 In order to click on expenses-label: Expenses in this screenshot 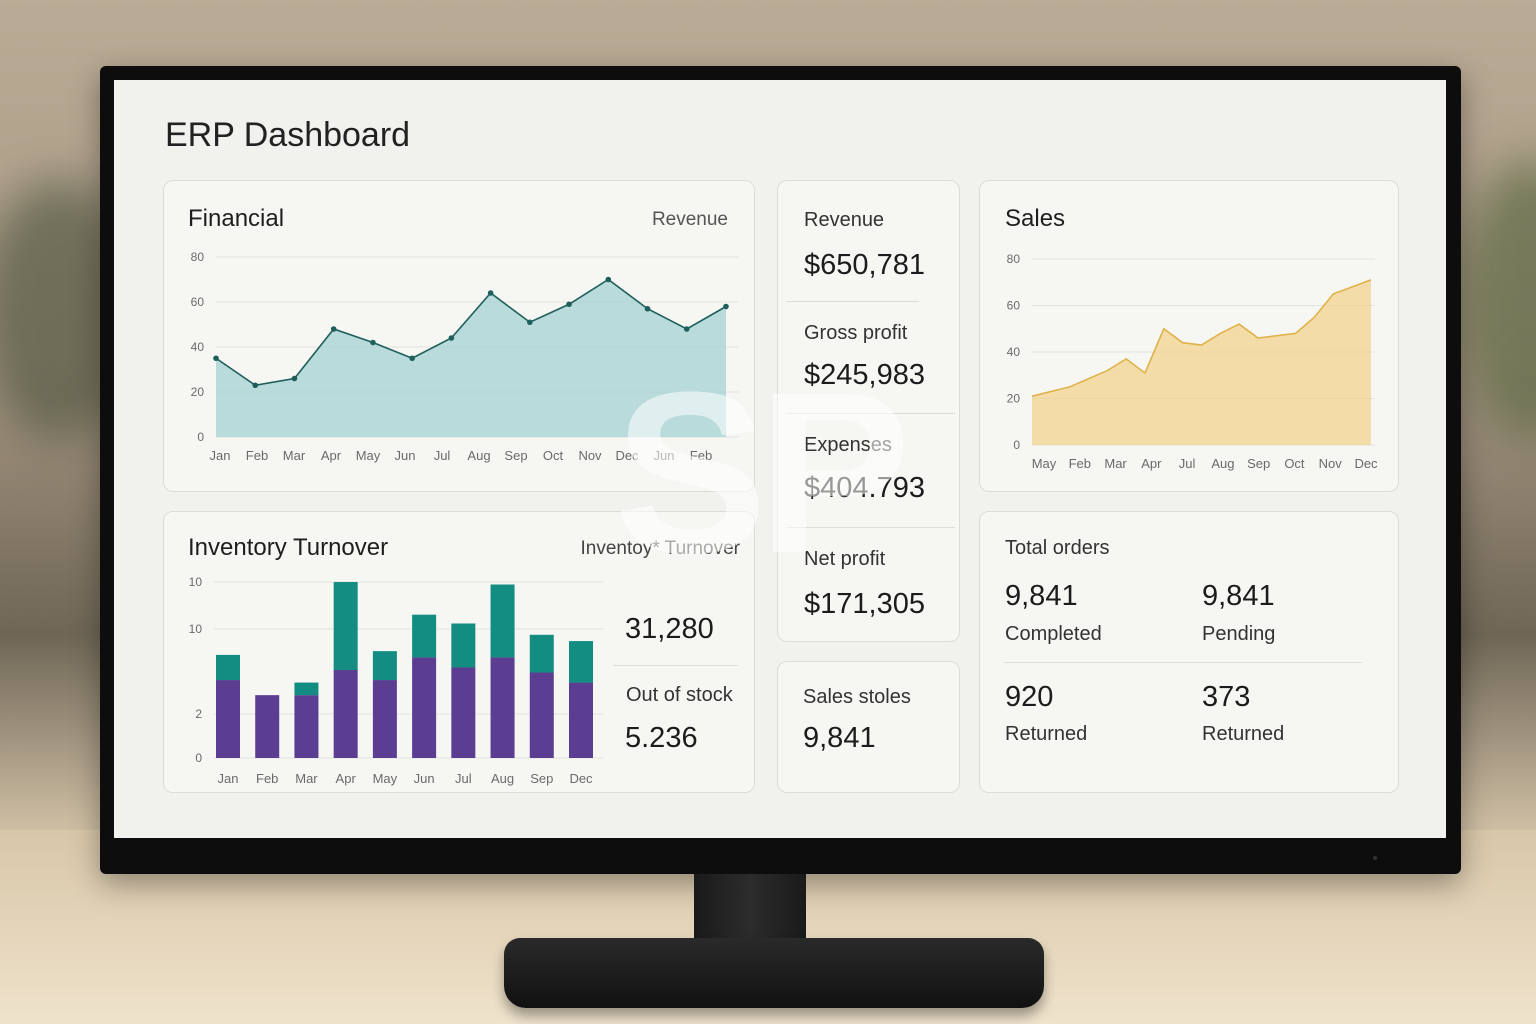, I will do `click(848, 445)`.